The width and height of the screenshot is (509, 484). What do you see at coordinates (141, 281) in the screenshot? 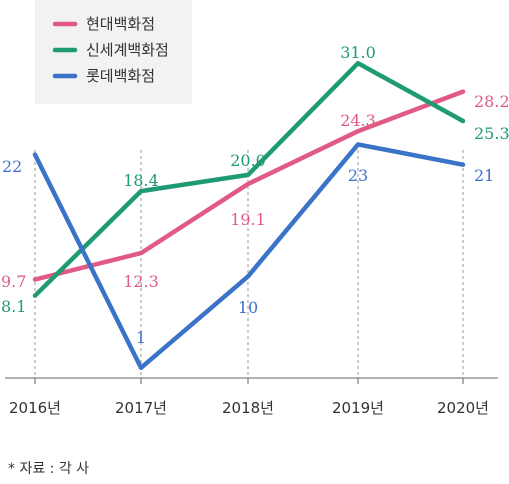
I see `data-label-s0-1: 12.3` at bounding box center [141, 281].